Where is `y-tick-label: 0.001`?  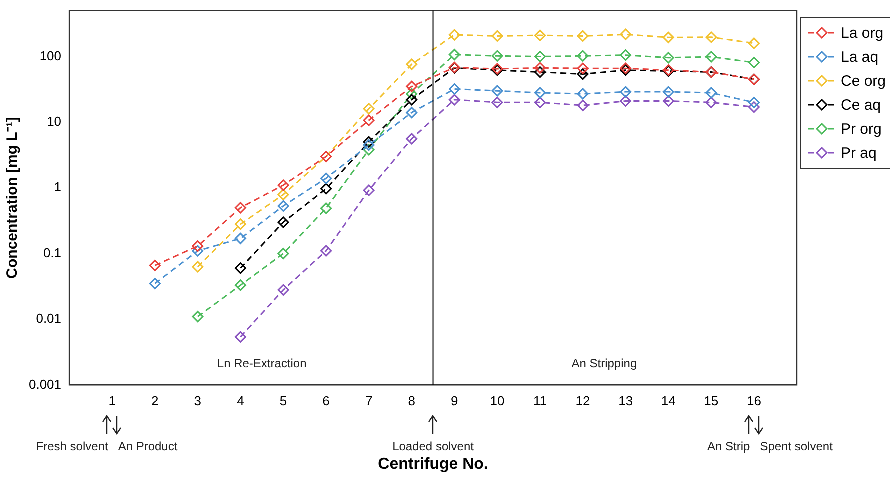
y-tick-label: 0.001 is located at coordinates (45, 384).